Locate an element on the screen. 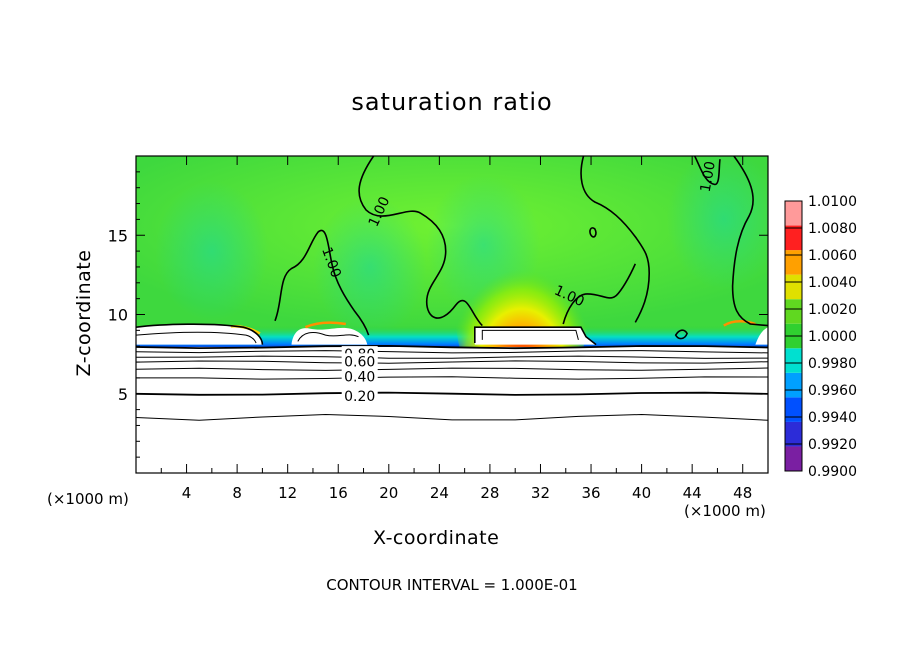 The image size is (904, 654). contour-line-0.3 is located at coordinates (452, 378).